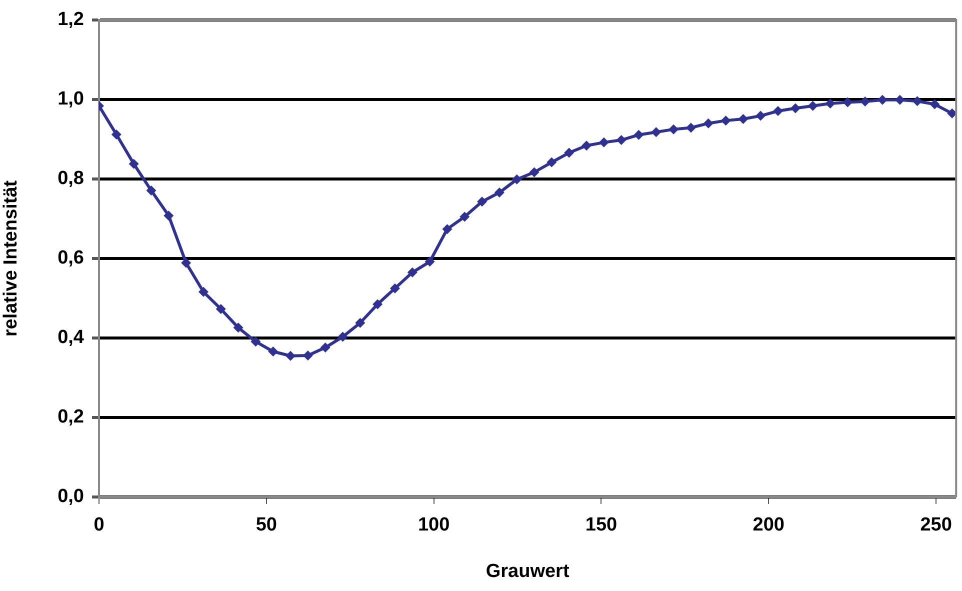 The height and width of the screenshot is (591, 962). I want to click on x-tick-label: 50, so click(266, 525).